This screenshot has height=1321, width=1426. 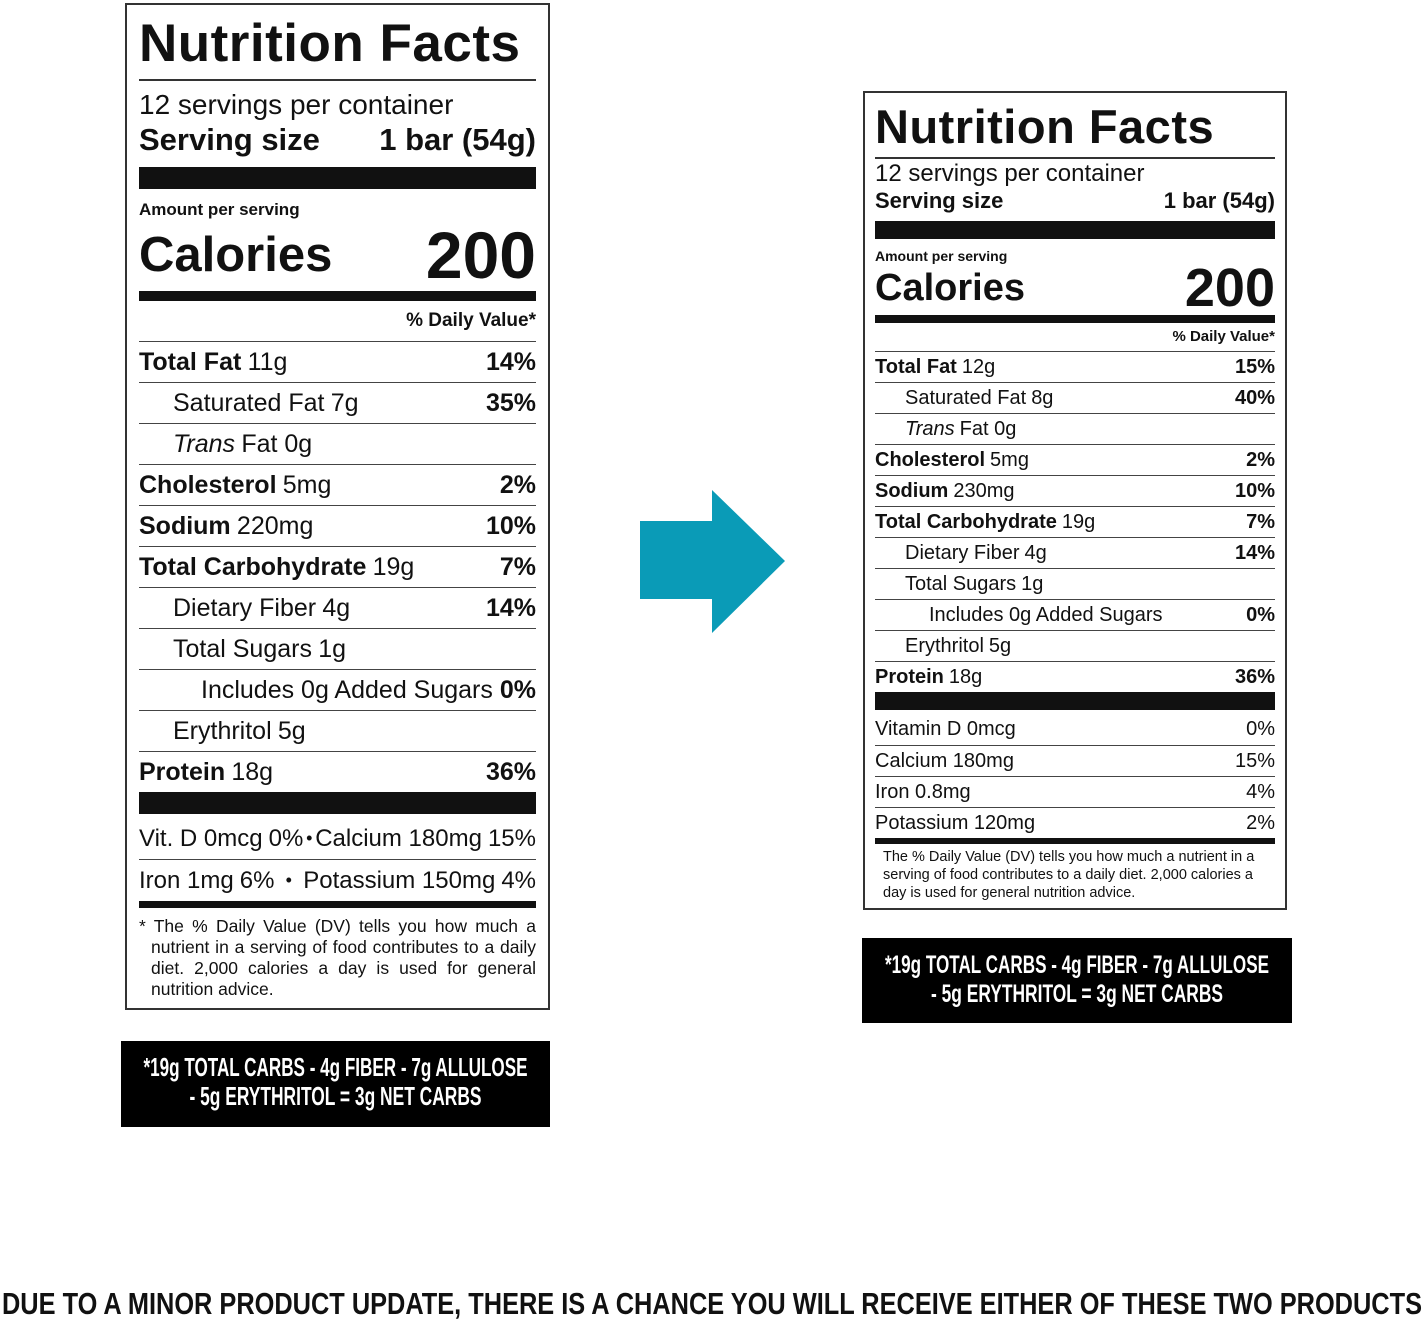 What do you see at coordinates (965, 676) in the screenshot?
I see `nutrient-amount: 18g` at bounding box center [965, 676].